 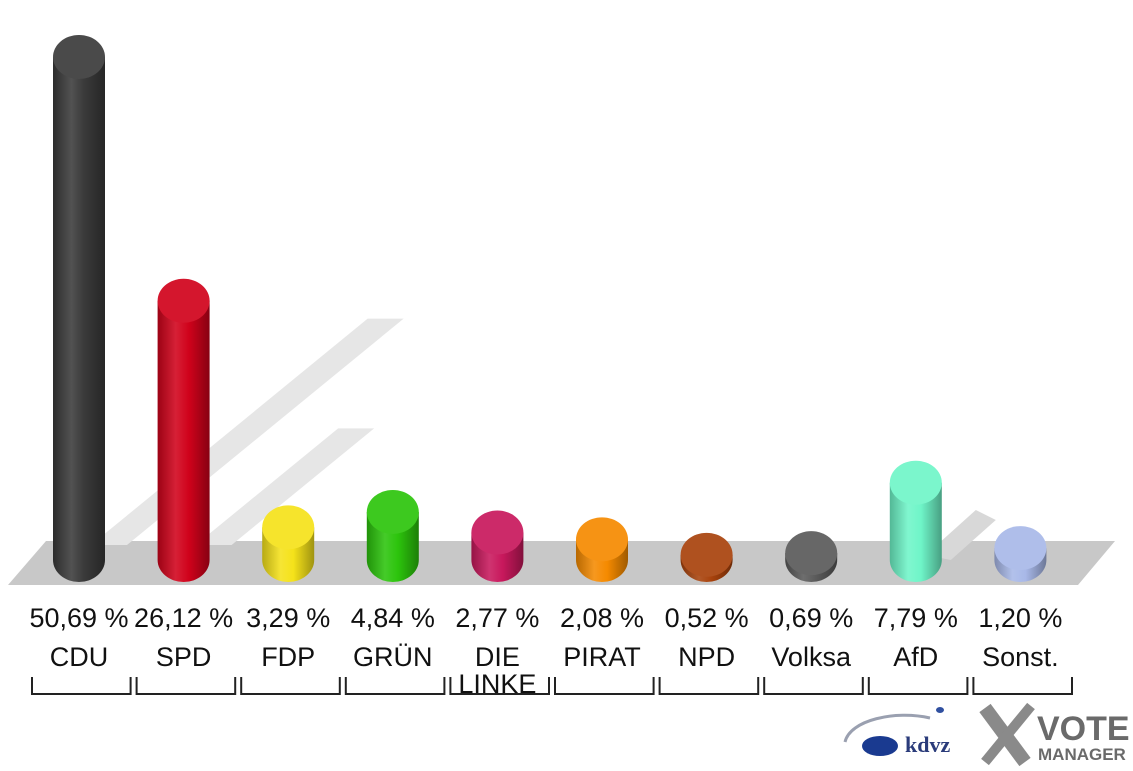 What do you see at coordinates (1008, 734) in the screenshot?
I see `vote-x-icon-stroke` at bounding box center [1008, 734].